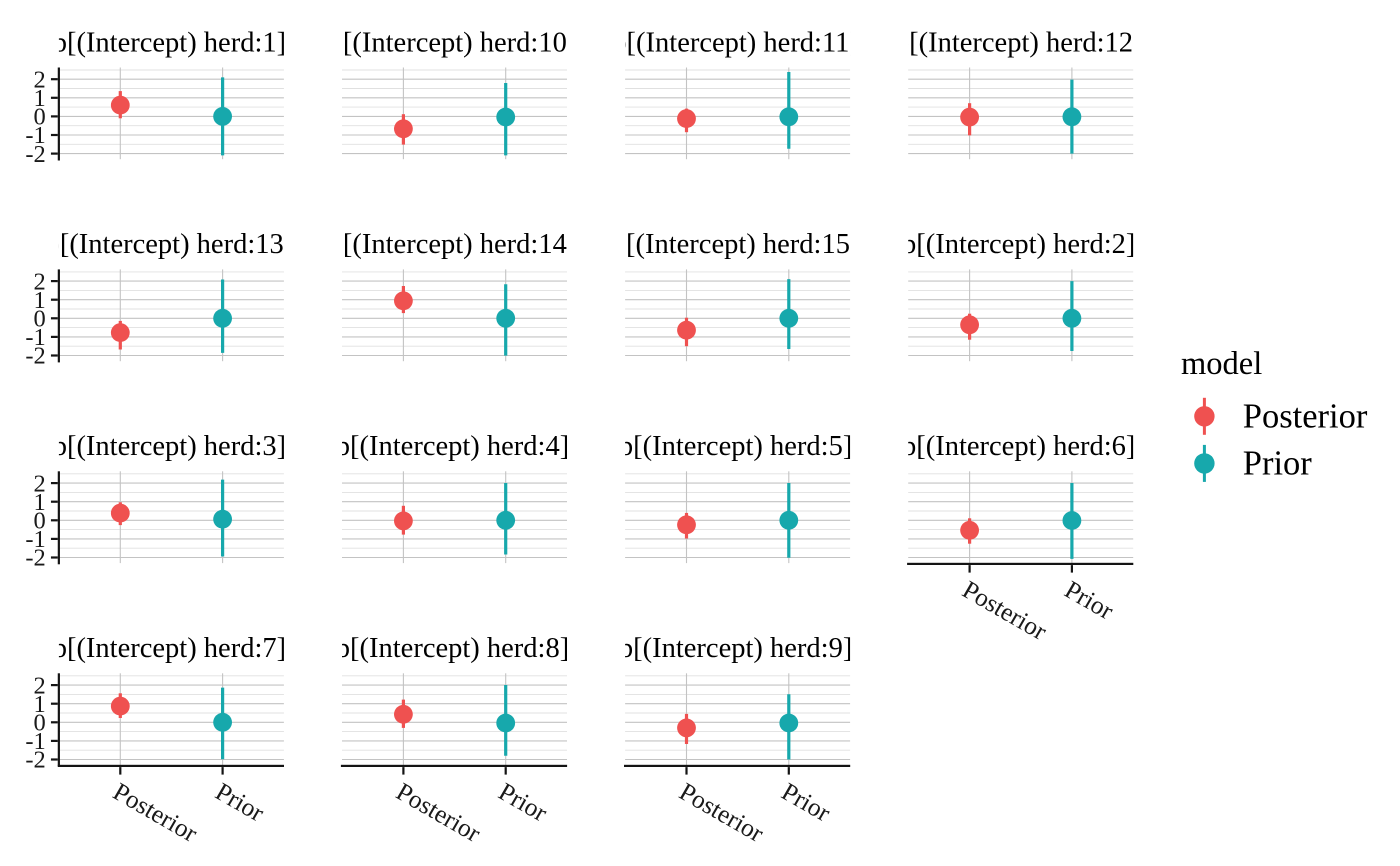 This screenshot has height=866, width=1400. I want to click on svg-text: b[(Intercept) herd:11], so click(735, 42).